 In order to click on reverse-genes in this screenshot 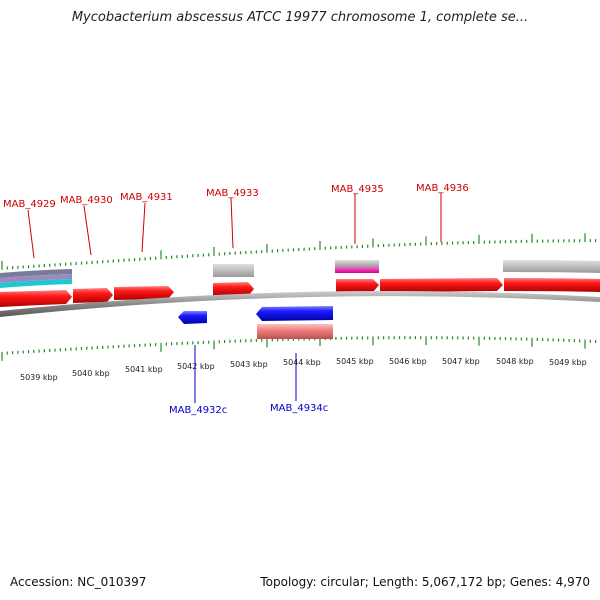, I will do `click(255, 322)`.